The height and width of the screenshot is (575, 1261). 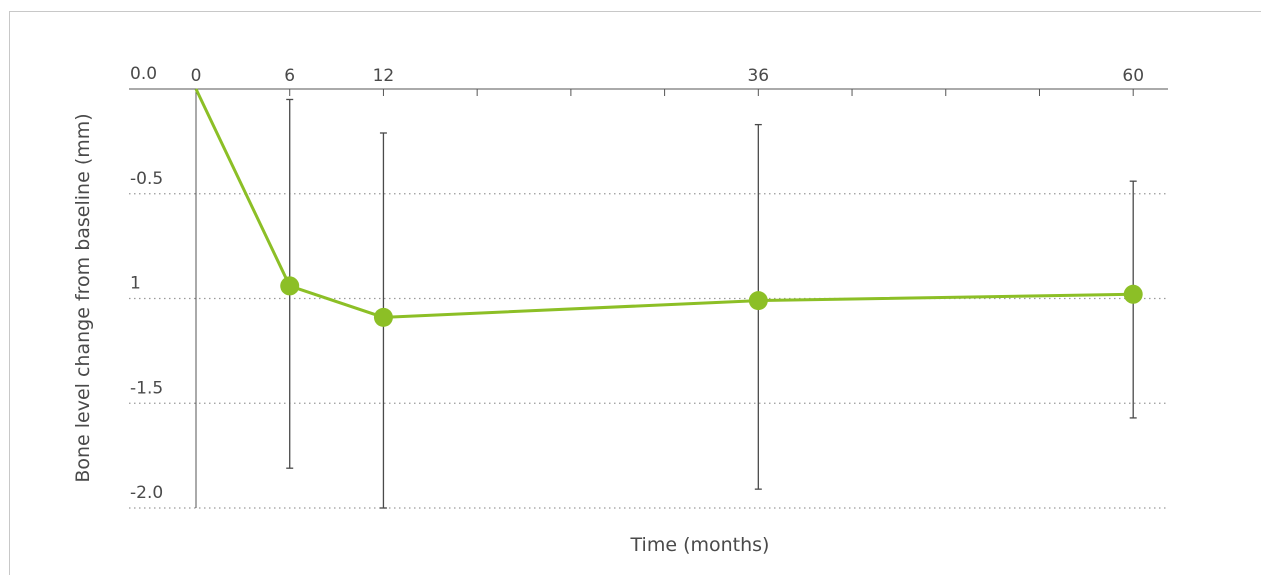 What do you see at coordinates (289, 76) in the screenshot?
I see `x-tick-label-1: 6` at bounding box center [289, 76].